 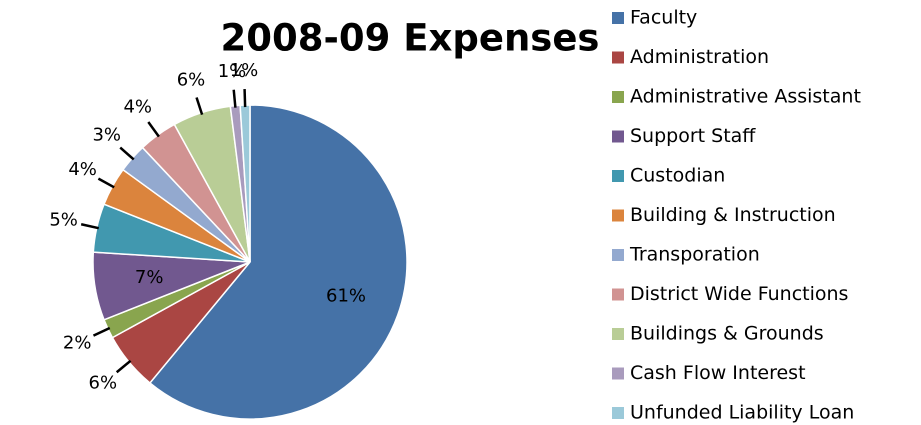 What do you see at coordinates (346, 296) in the screenshot?
I see `data-label: 61%` at bounding box center [346, 296].